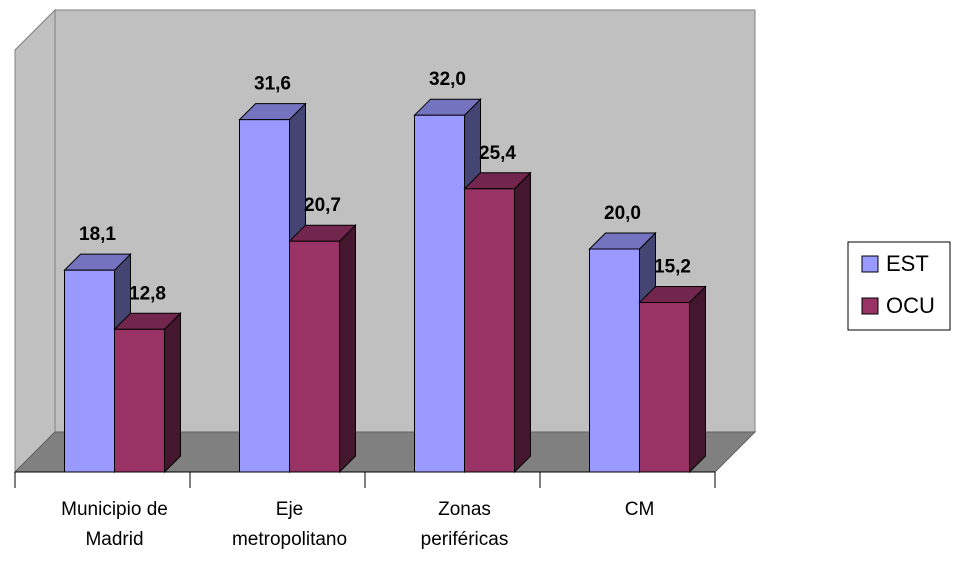  I want to click on data-label-ocu-0: 12,8, so click(147, 293).